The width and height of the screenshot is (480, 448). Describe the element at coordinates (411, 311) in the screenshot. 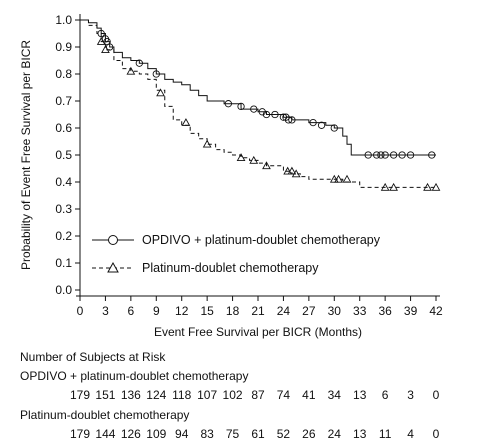

I see `x-tick-label: 39` at that location.